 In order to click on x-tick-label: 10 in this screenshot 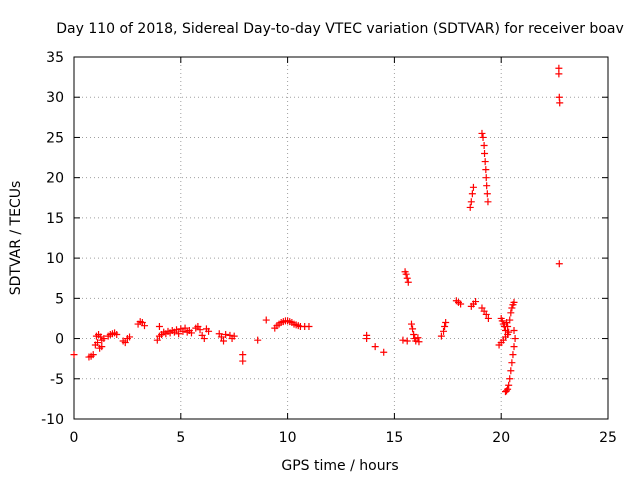, I will do `click(288, 438)`.